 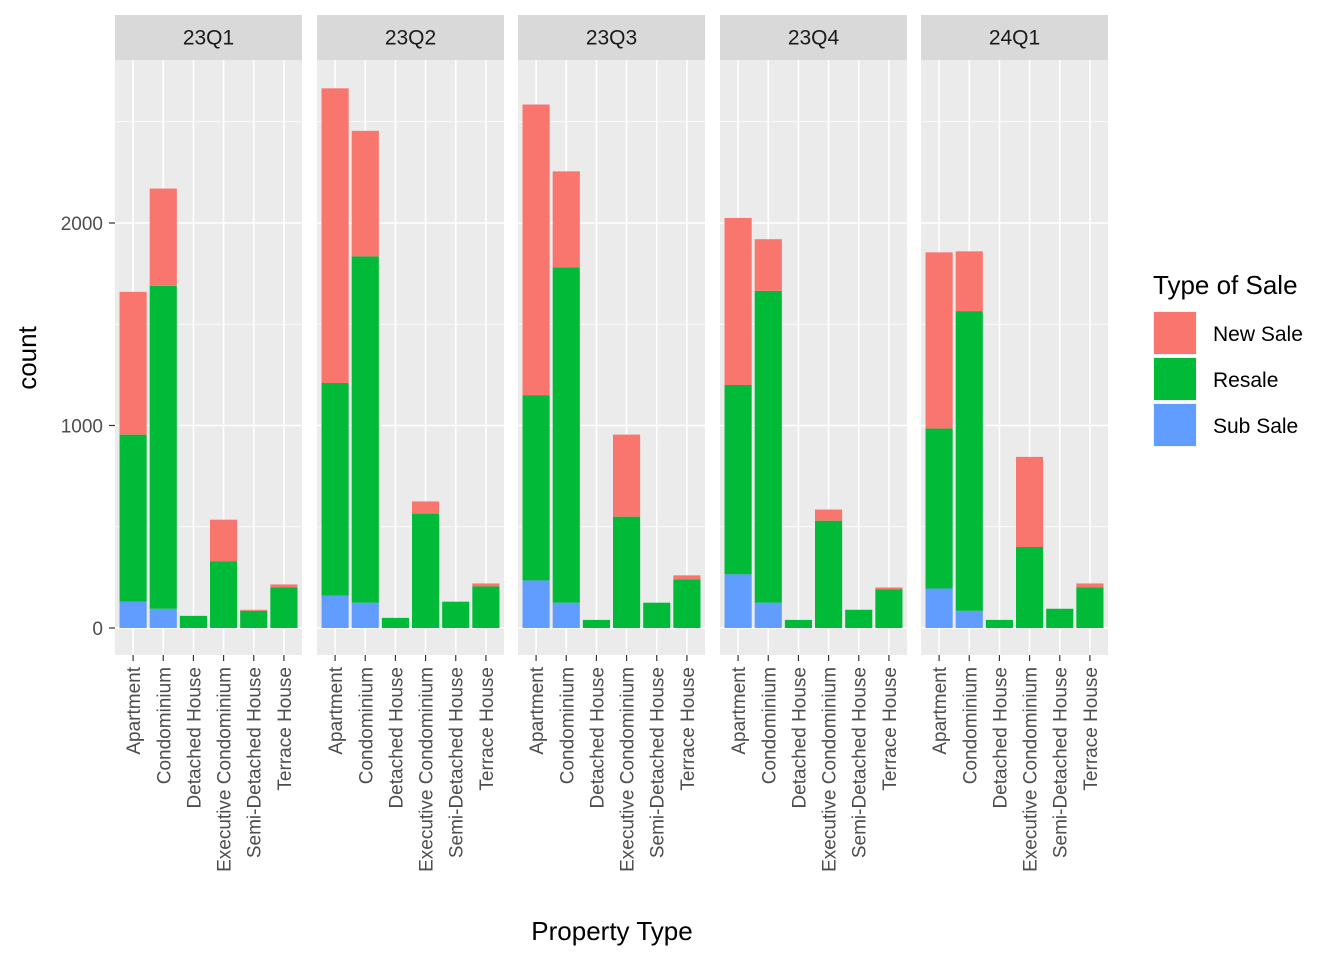 I want to click on facet-strip-label: 23Q2, so click(x=410, y=38).